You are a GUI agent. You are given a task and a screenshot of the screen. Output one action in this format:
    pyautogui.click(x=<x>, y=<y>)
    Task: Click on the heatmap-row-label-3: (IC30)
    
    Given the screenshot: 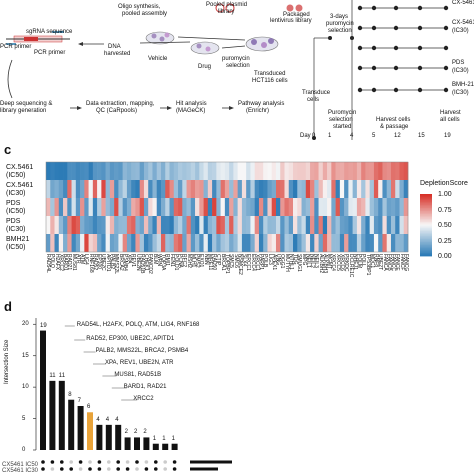 What is the action you would take?
    pyautogui.click(x=16, y=193)
    